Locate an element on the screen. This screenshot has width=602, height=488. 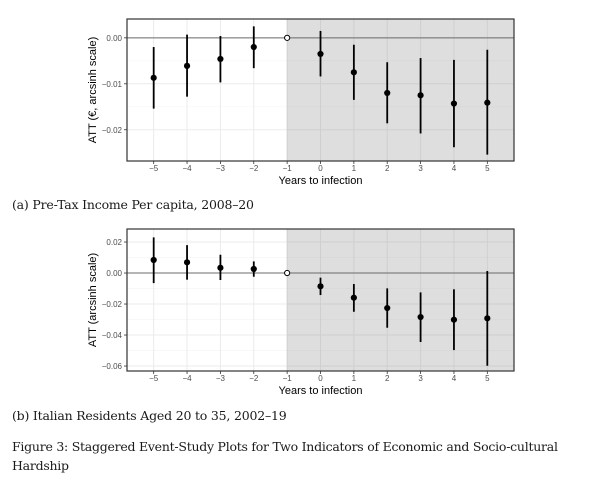
y-axis-title: ATT (arcsinh scale) is located at coordinates (93, 300).